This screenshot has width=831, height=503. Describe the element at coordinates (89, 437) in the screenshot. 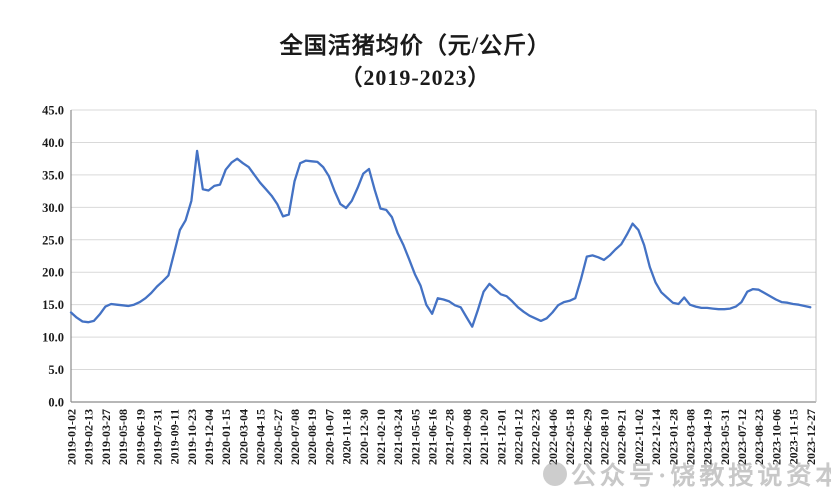

I see `x-tick-label: 2019-02-13` at that location.